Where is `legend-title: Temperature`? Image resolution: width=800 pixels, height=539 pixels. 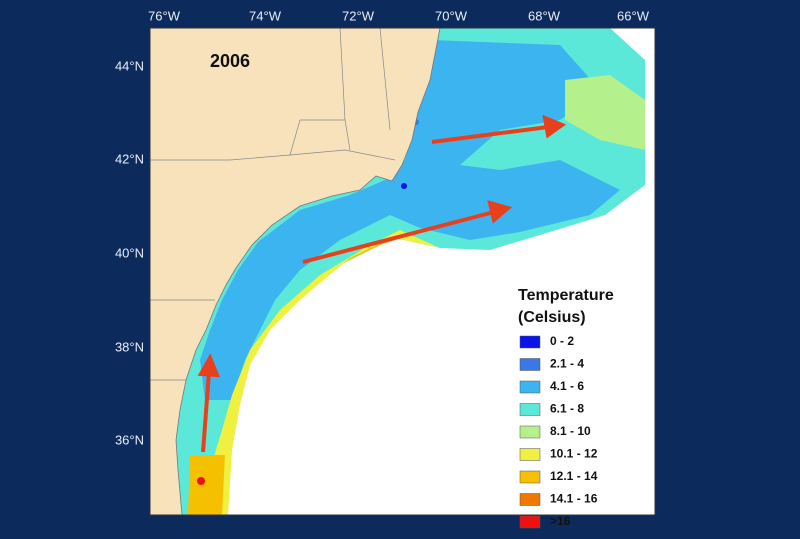
legend-title: Temperature is located at coordinates (566, 295).